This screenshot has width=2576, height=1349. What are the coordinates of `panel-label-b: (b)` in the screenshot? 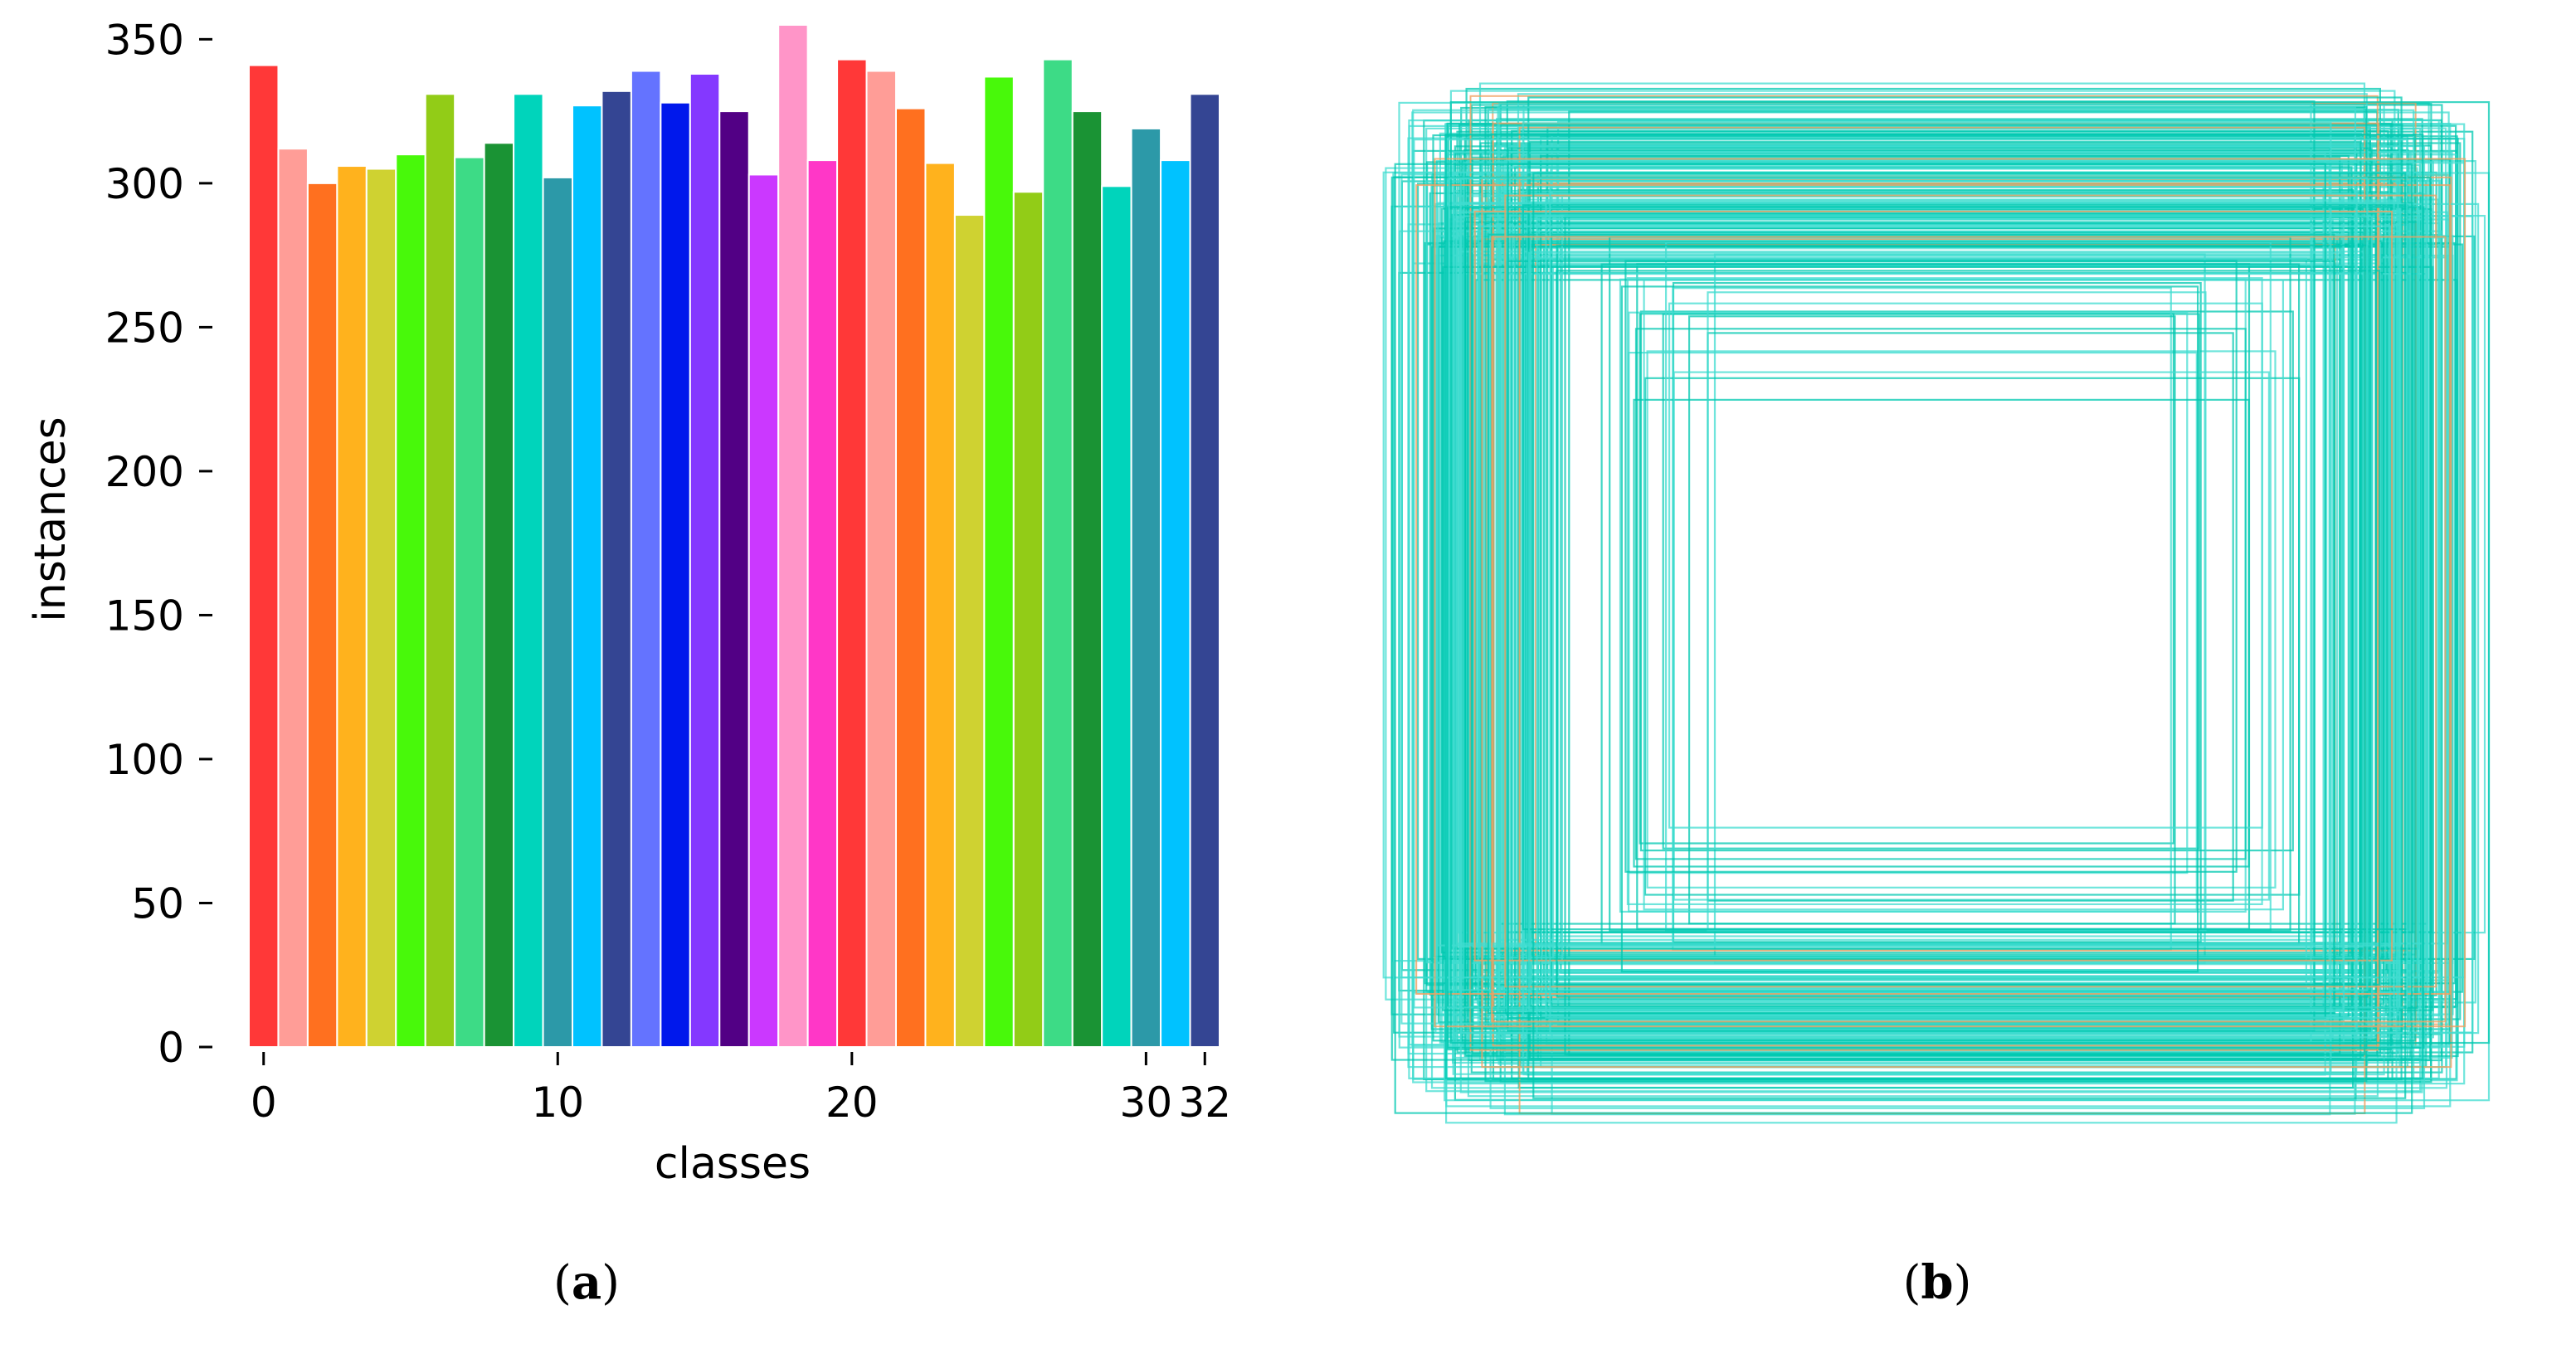 It's located at (1937, 1283).